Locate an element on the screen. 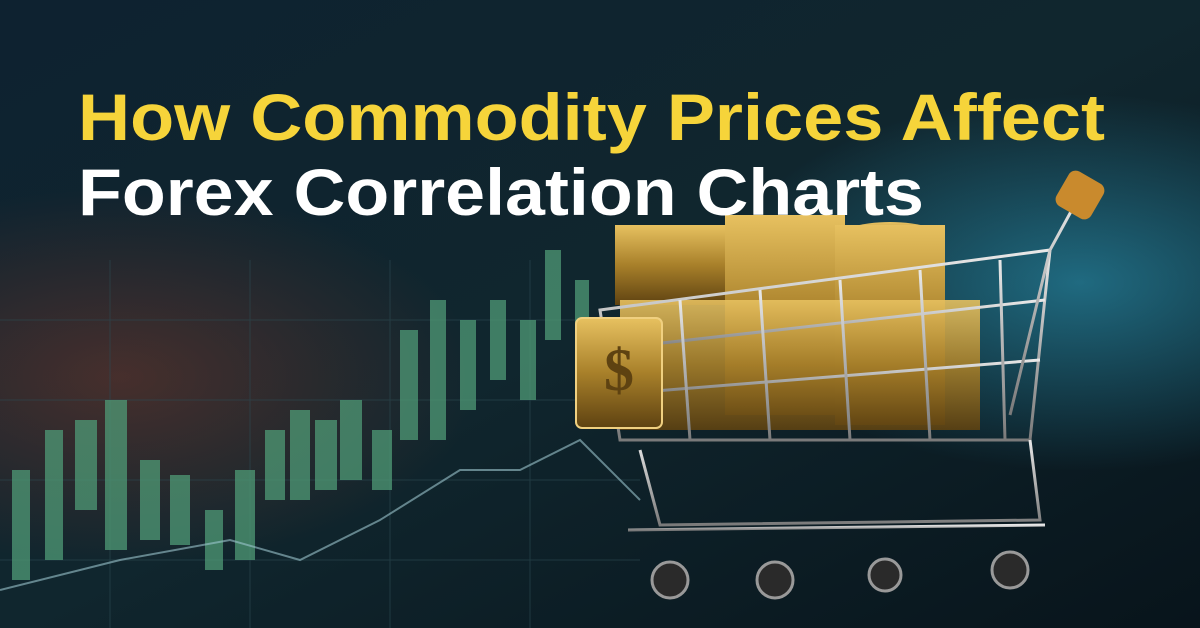 This screenshot has height=628, width=1200. dollar-icon: $ is located at coordinates (619, 370).